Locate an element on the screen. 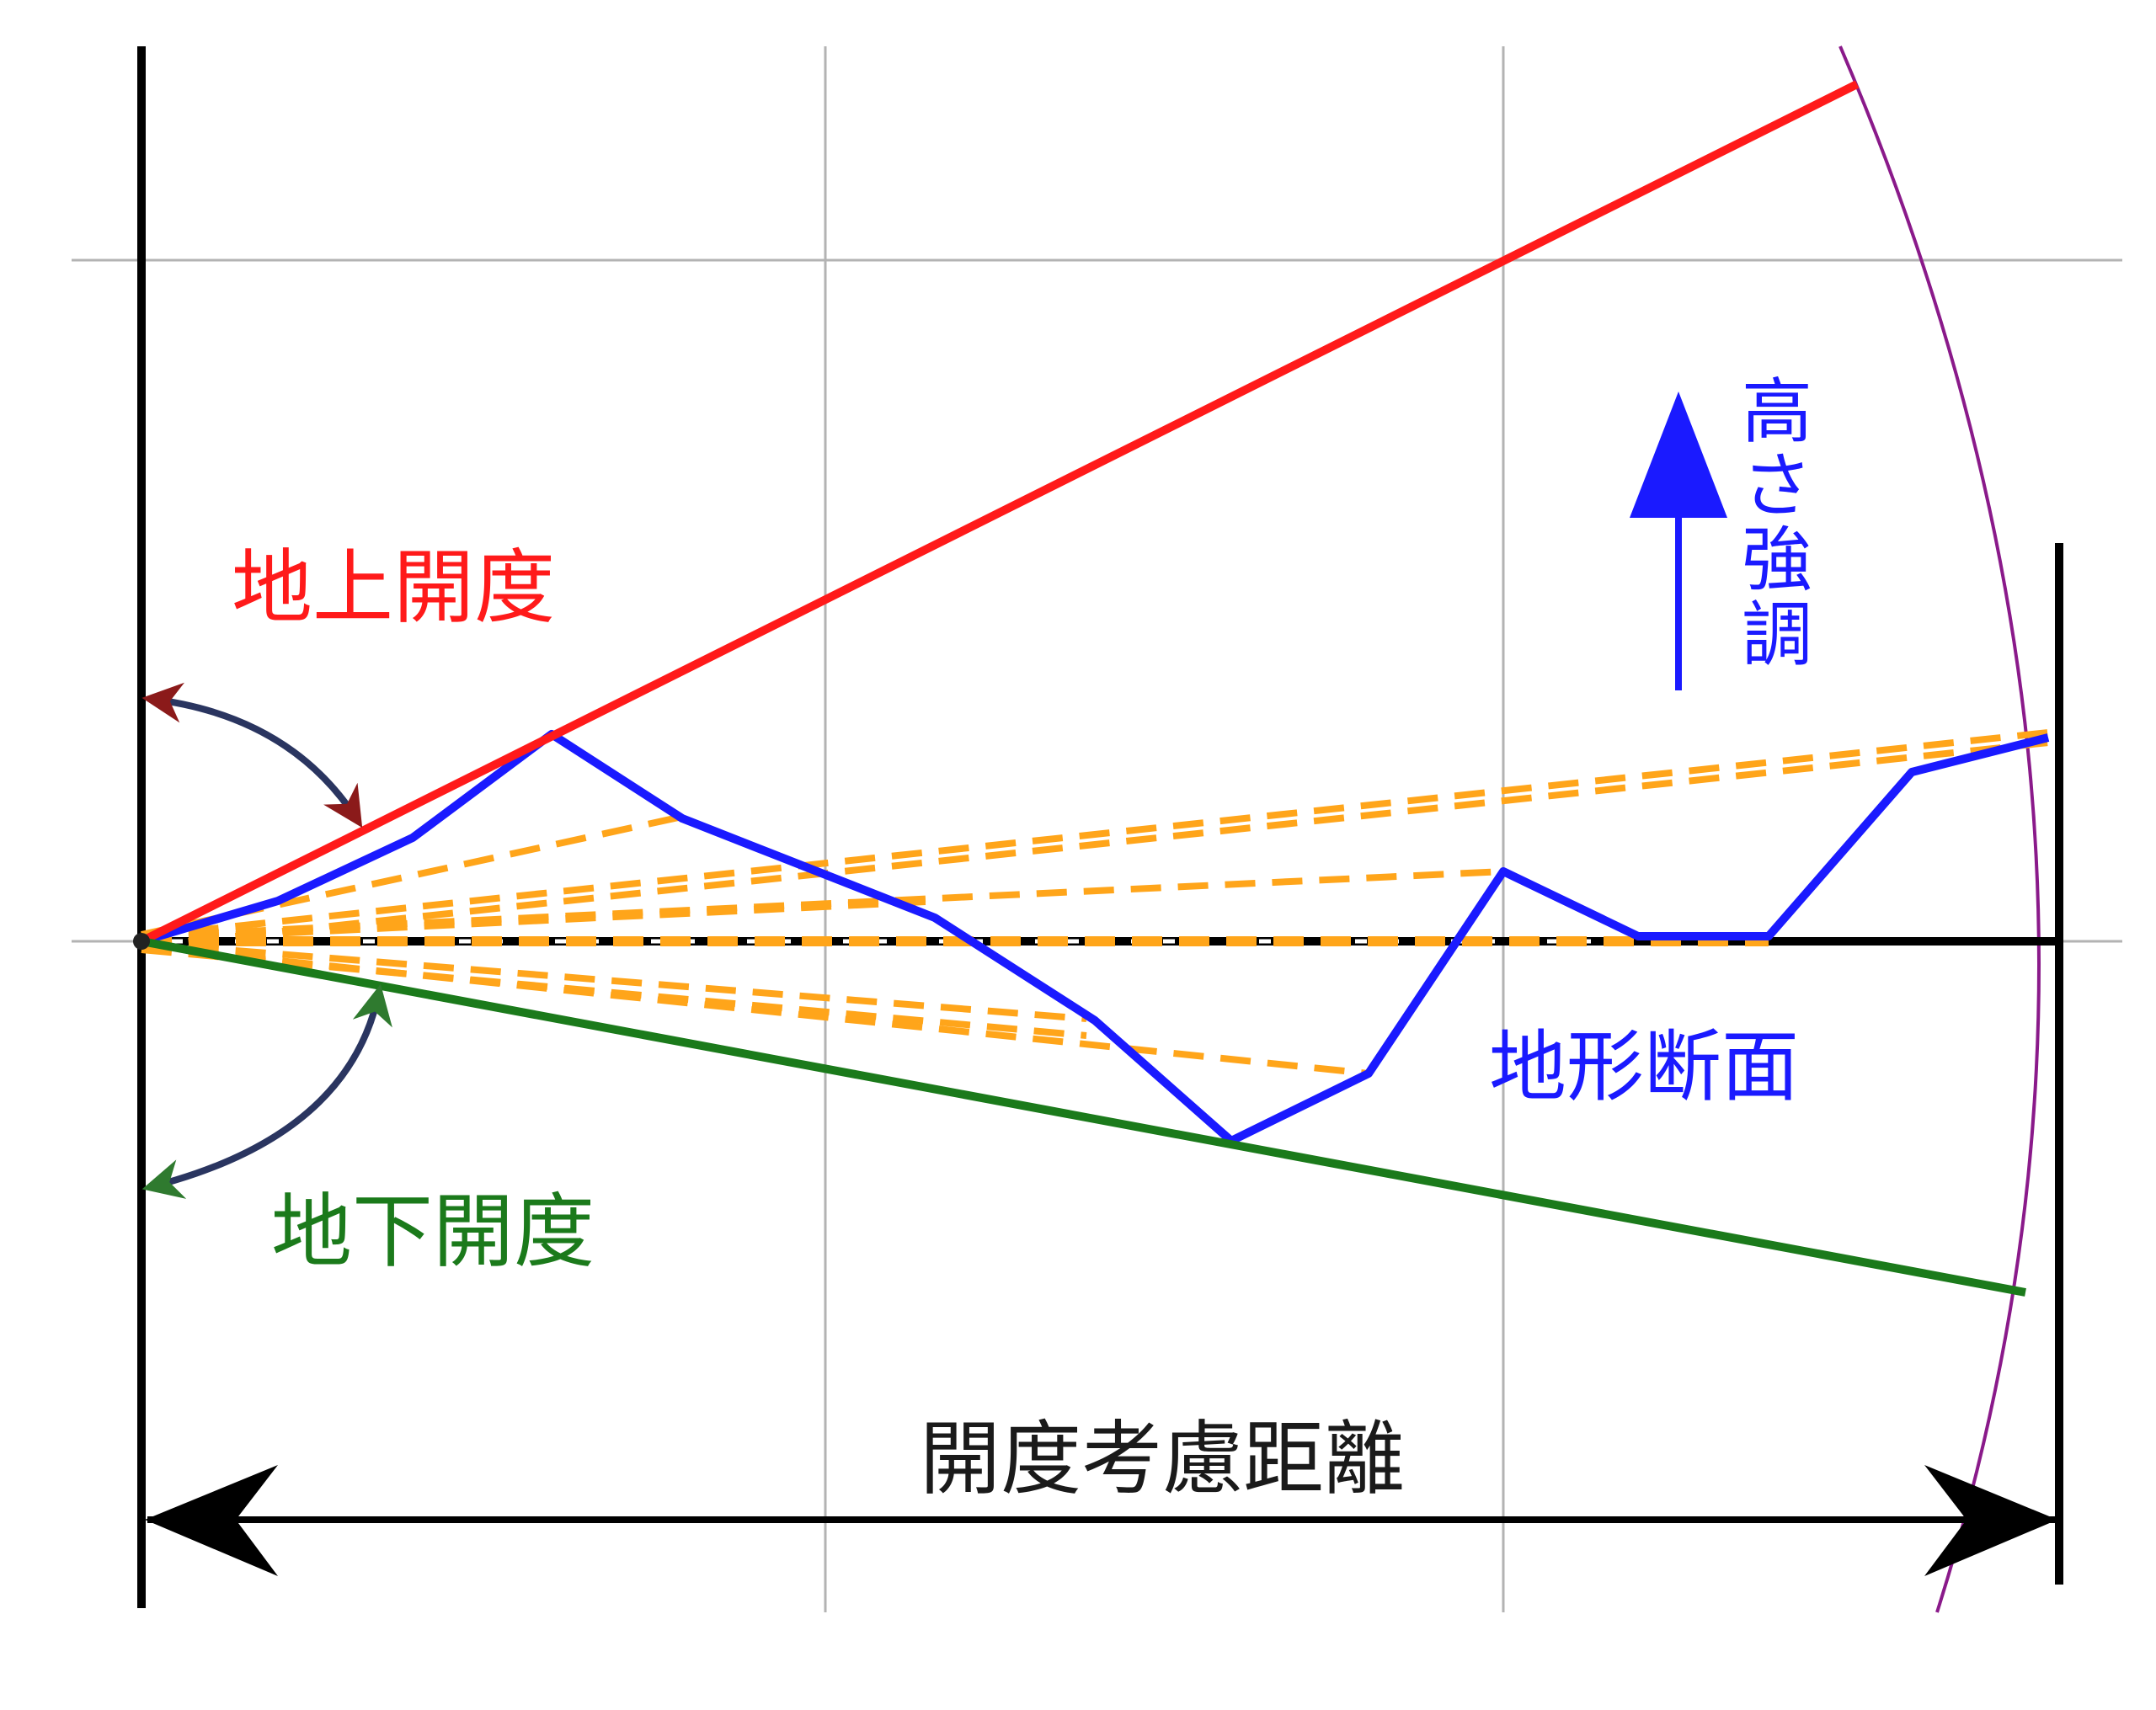 This screenshot has width=2156, height=1710. openness-below-label: 地下開度 is located at coordinates (433, 1232).